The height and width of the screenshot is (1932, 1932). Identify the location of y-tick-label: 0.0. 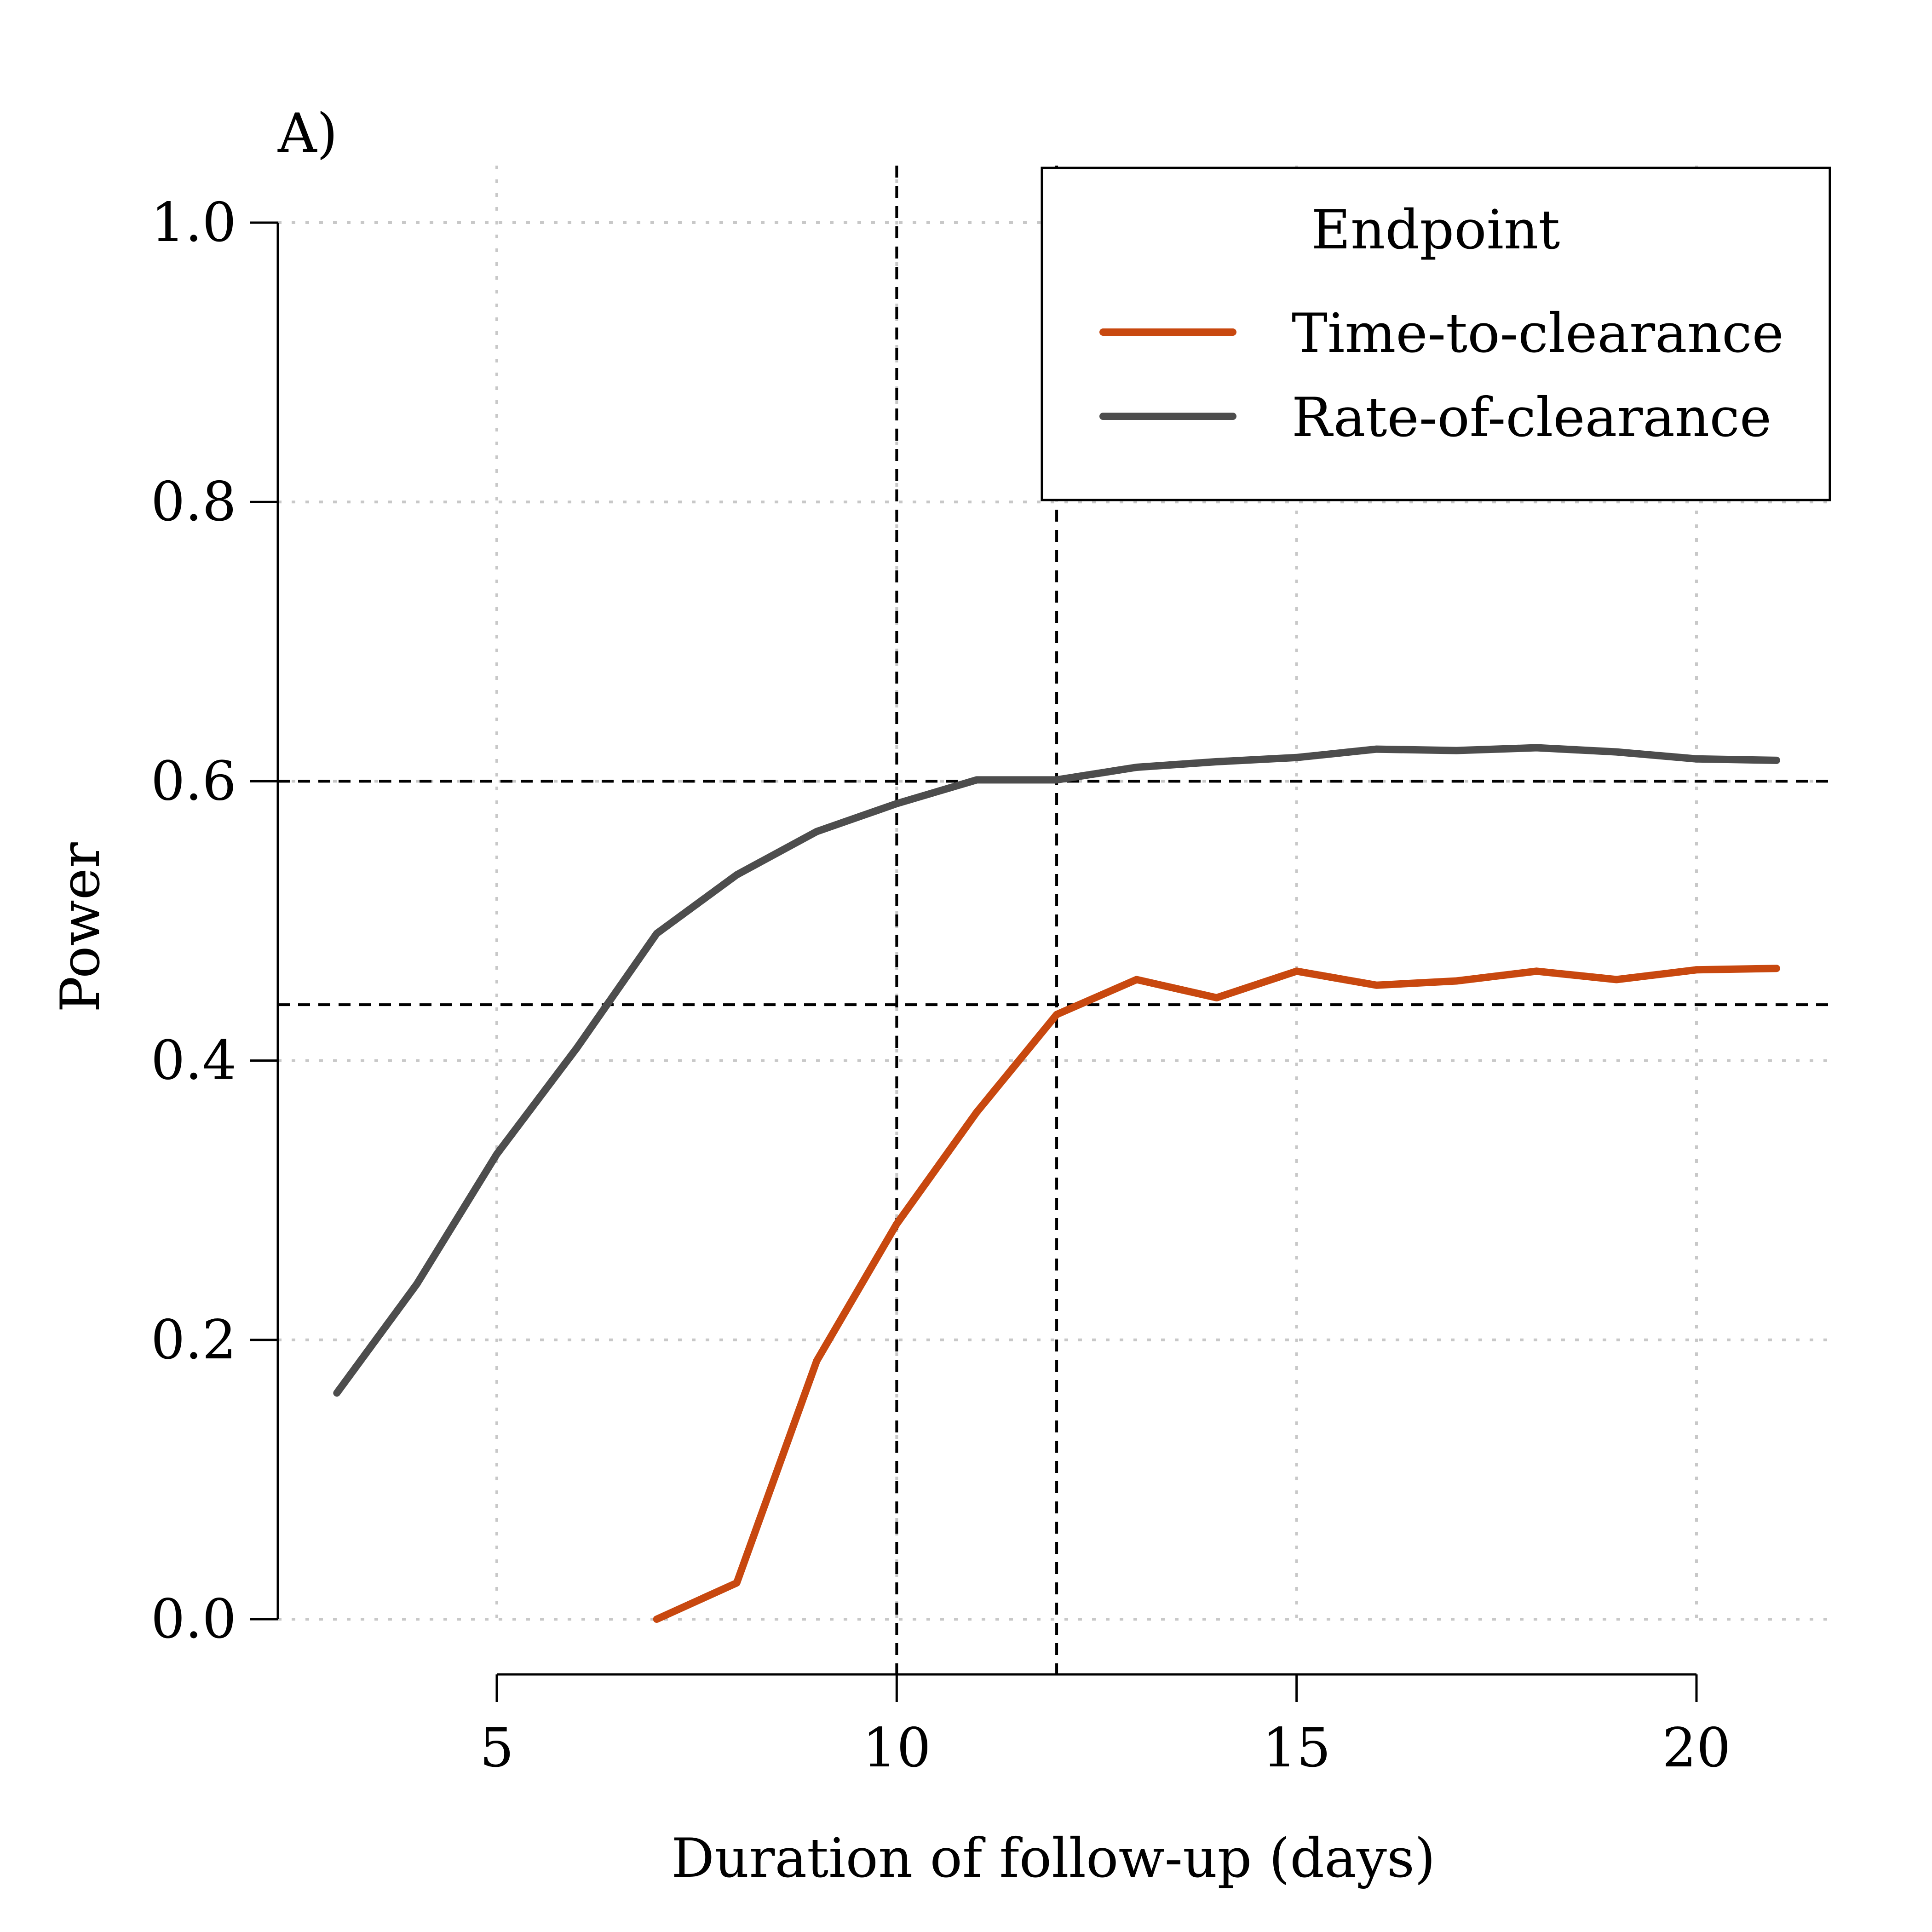
(193, 1618).